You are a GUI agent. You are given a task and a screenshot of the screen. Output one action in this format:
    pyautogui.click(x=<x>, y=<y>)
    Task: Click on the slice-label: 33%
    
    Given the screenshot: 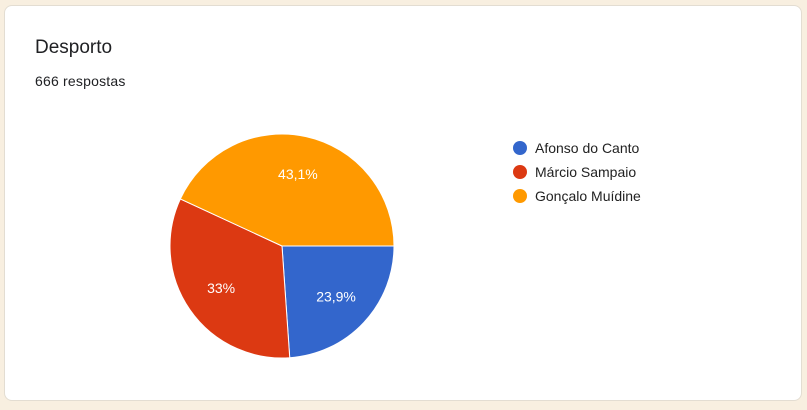 What is the action you would take?
    pyautogui.click(x=221, y=288)
    